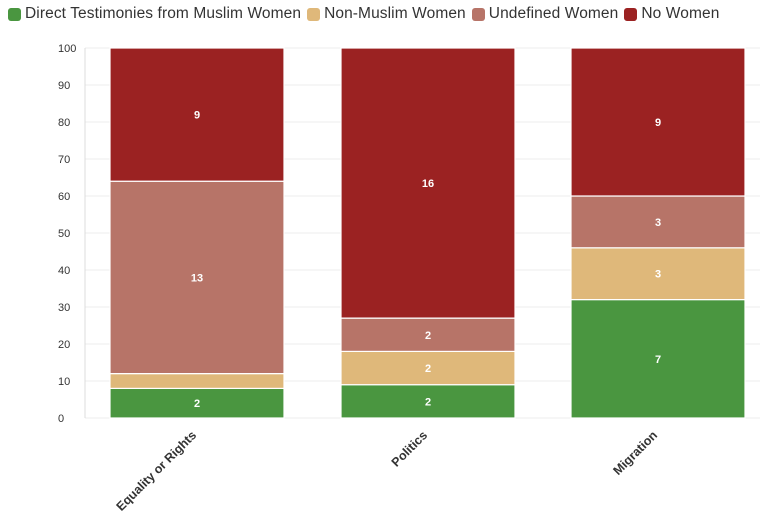 The image size is (767, 515). I want to click on y-tick-label: 60, so click(64, 197).